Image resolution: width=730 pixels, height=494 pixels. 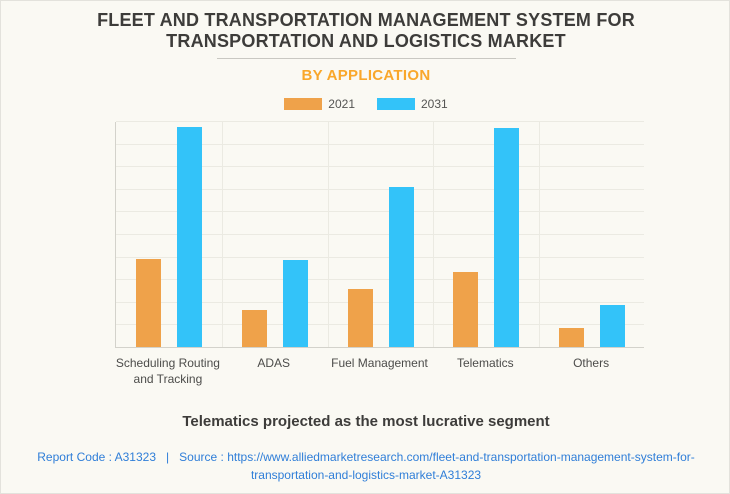 What do you see at coordinates (274, 363) in the screenshot?
I see `x-axis-label: ADAS` at bounding box center [274, 363].